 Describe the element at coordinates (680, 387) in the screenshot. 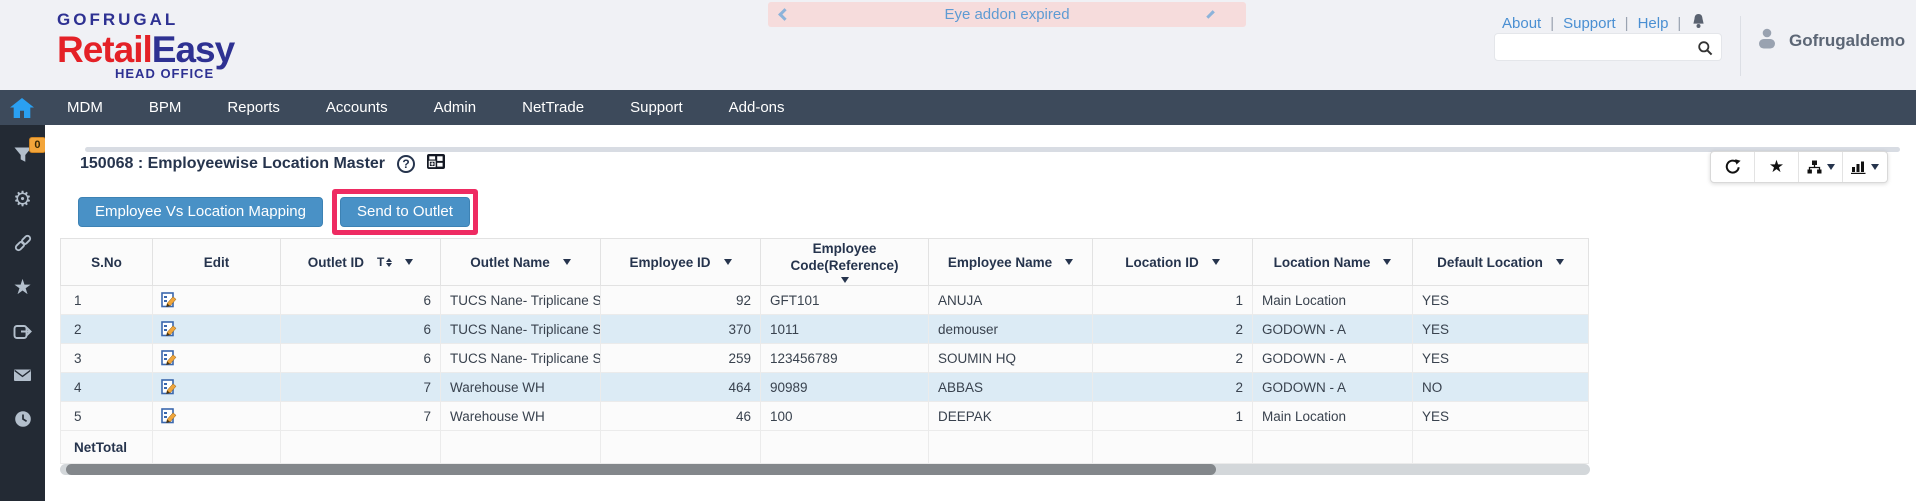

I see `cell-employee-id: 464` at that location.